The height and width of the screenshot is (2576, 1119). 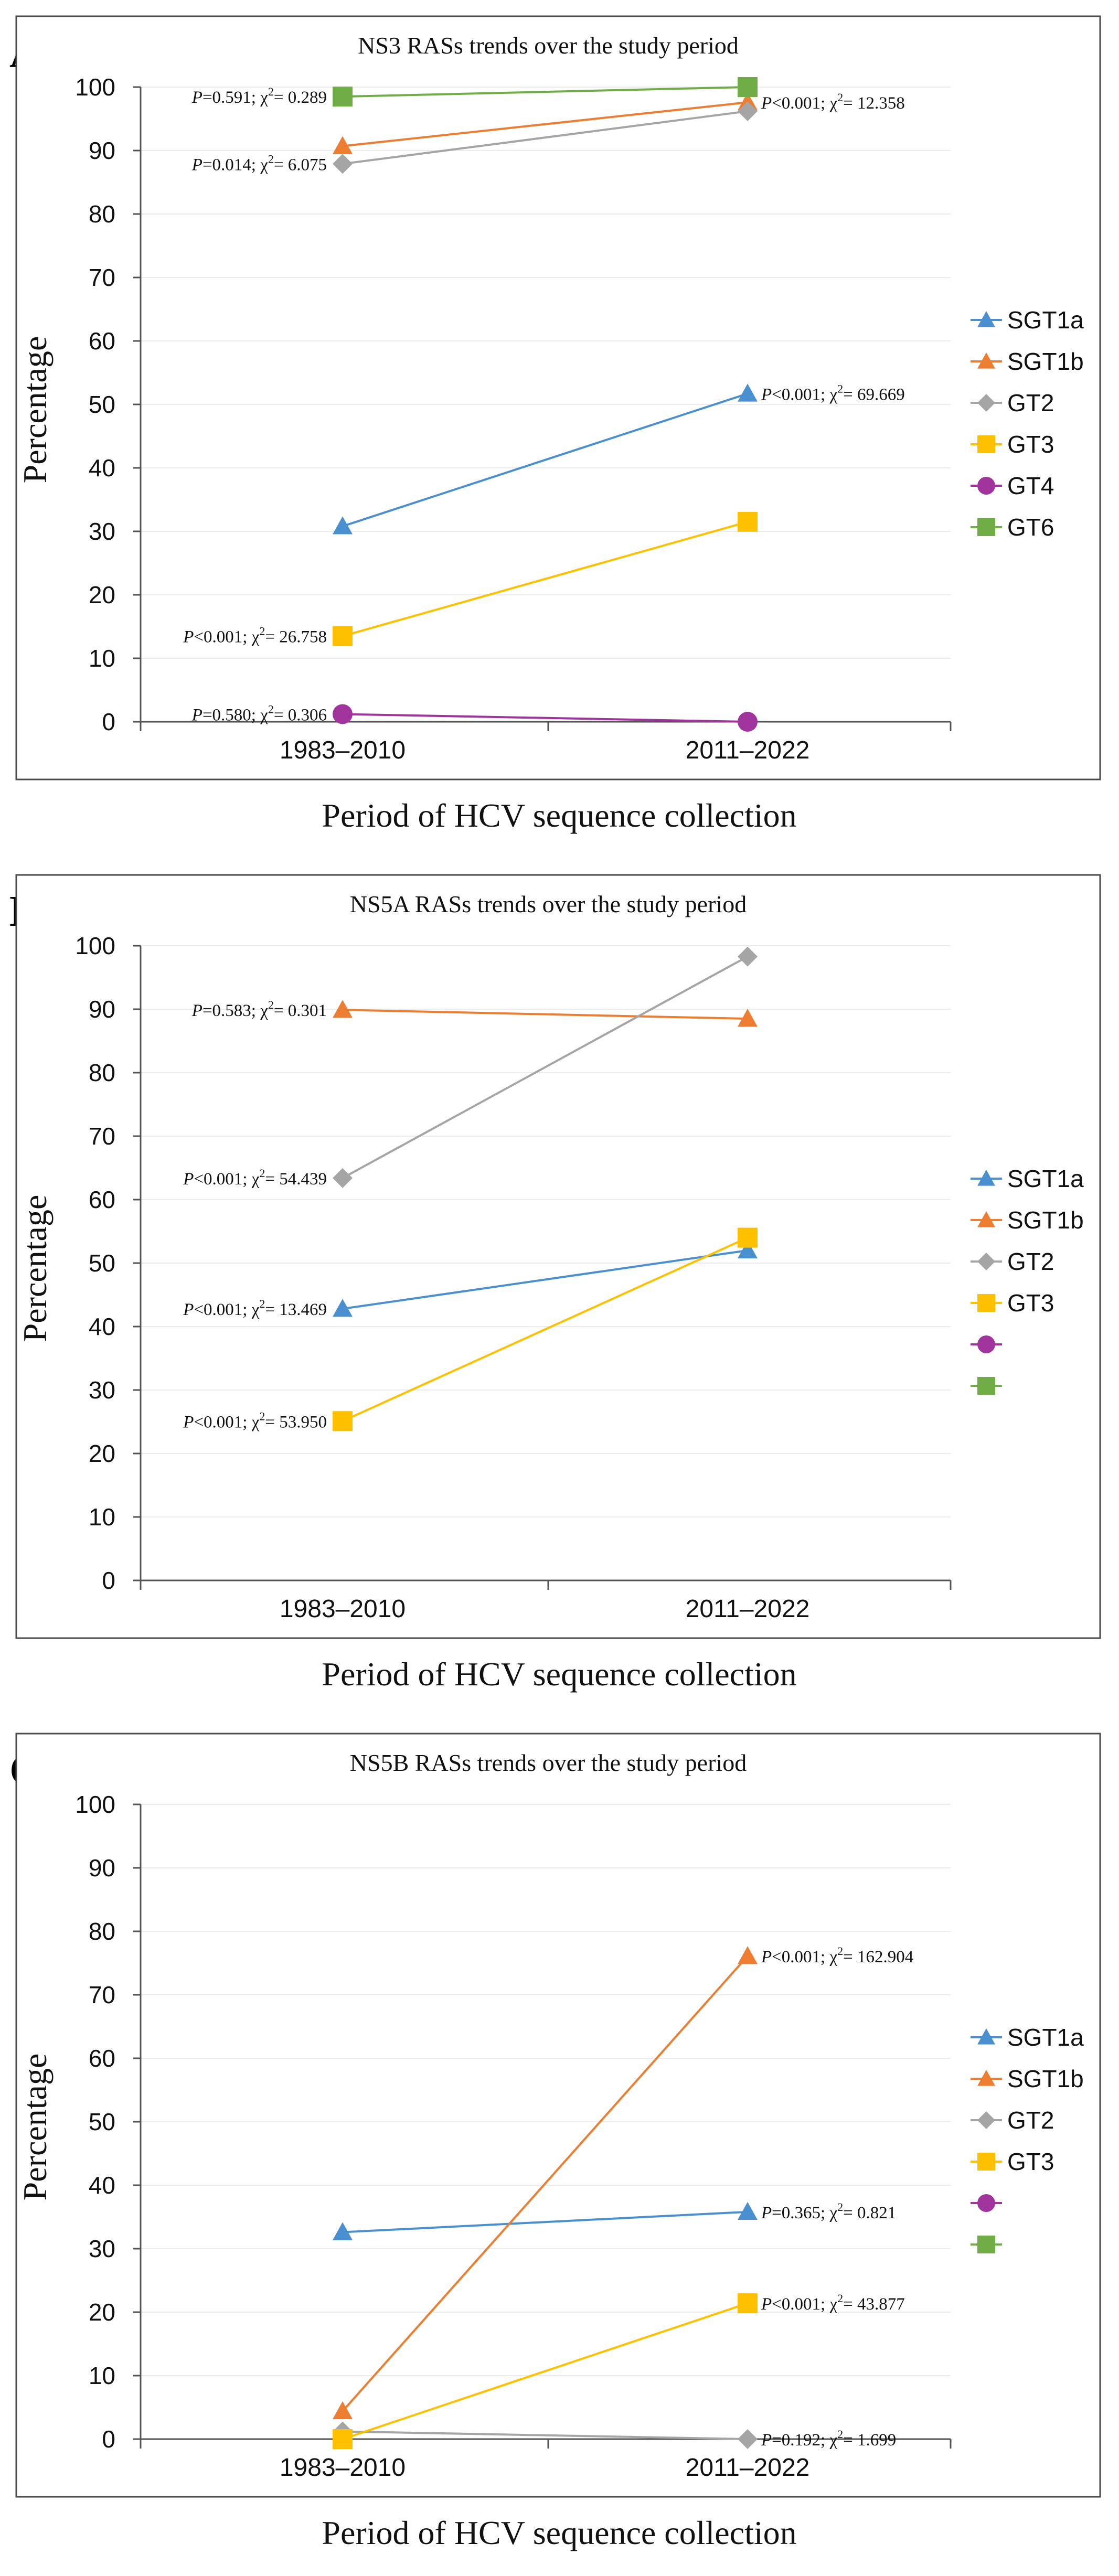 What do you see at coordinates (102, 659) in the screenshot?
I see `y-tick-label: 10` at bounding box center [102, 659].